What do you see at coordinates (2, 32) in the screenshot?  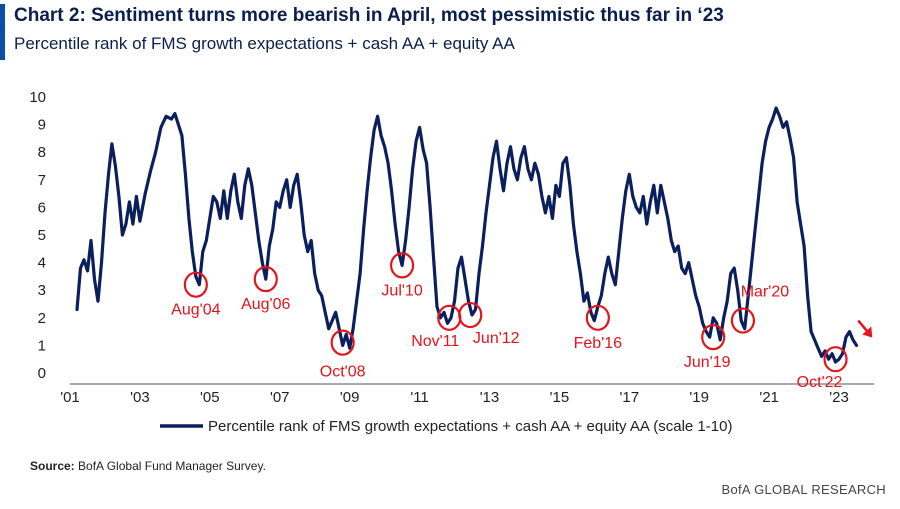 I see `accent-bar` at bounding box center [2, 32].